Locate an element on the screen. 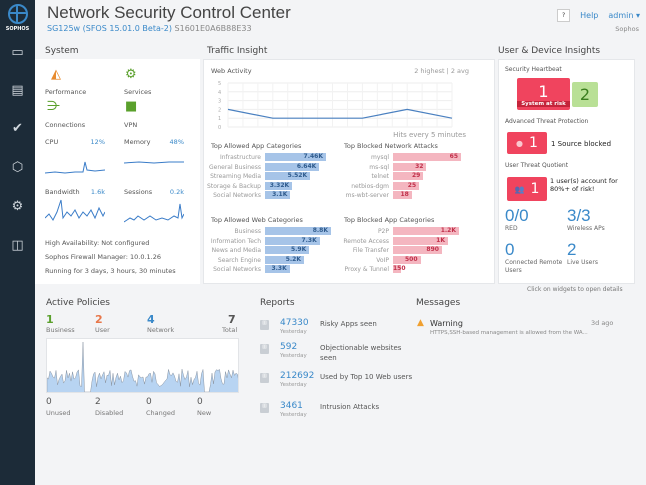 This screenshot has height=485, width=646. remote-count: 0 is located at coordinates (510, 249).